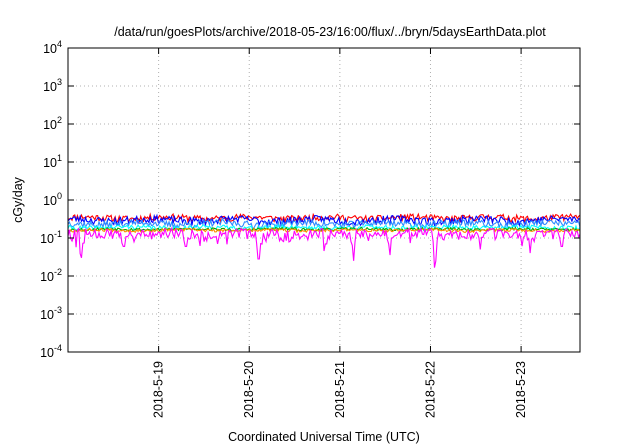 This screenshot has height=448, width=640. I want to click on y-tick-label: 10⁻⁴, so click(51, 351).